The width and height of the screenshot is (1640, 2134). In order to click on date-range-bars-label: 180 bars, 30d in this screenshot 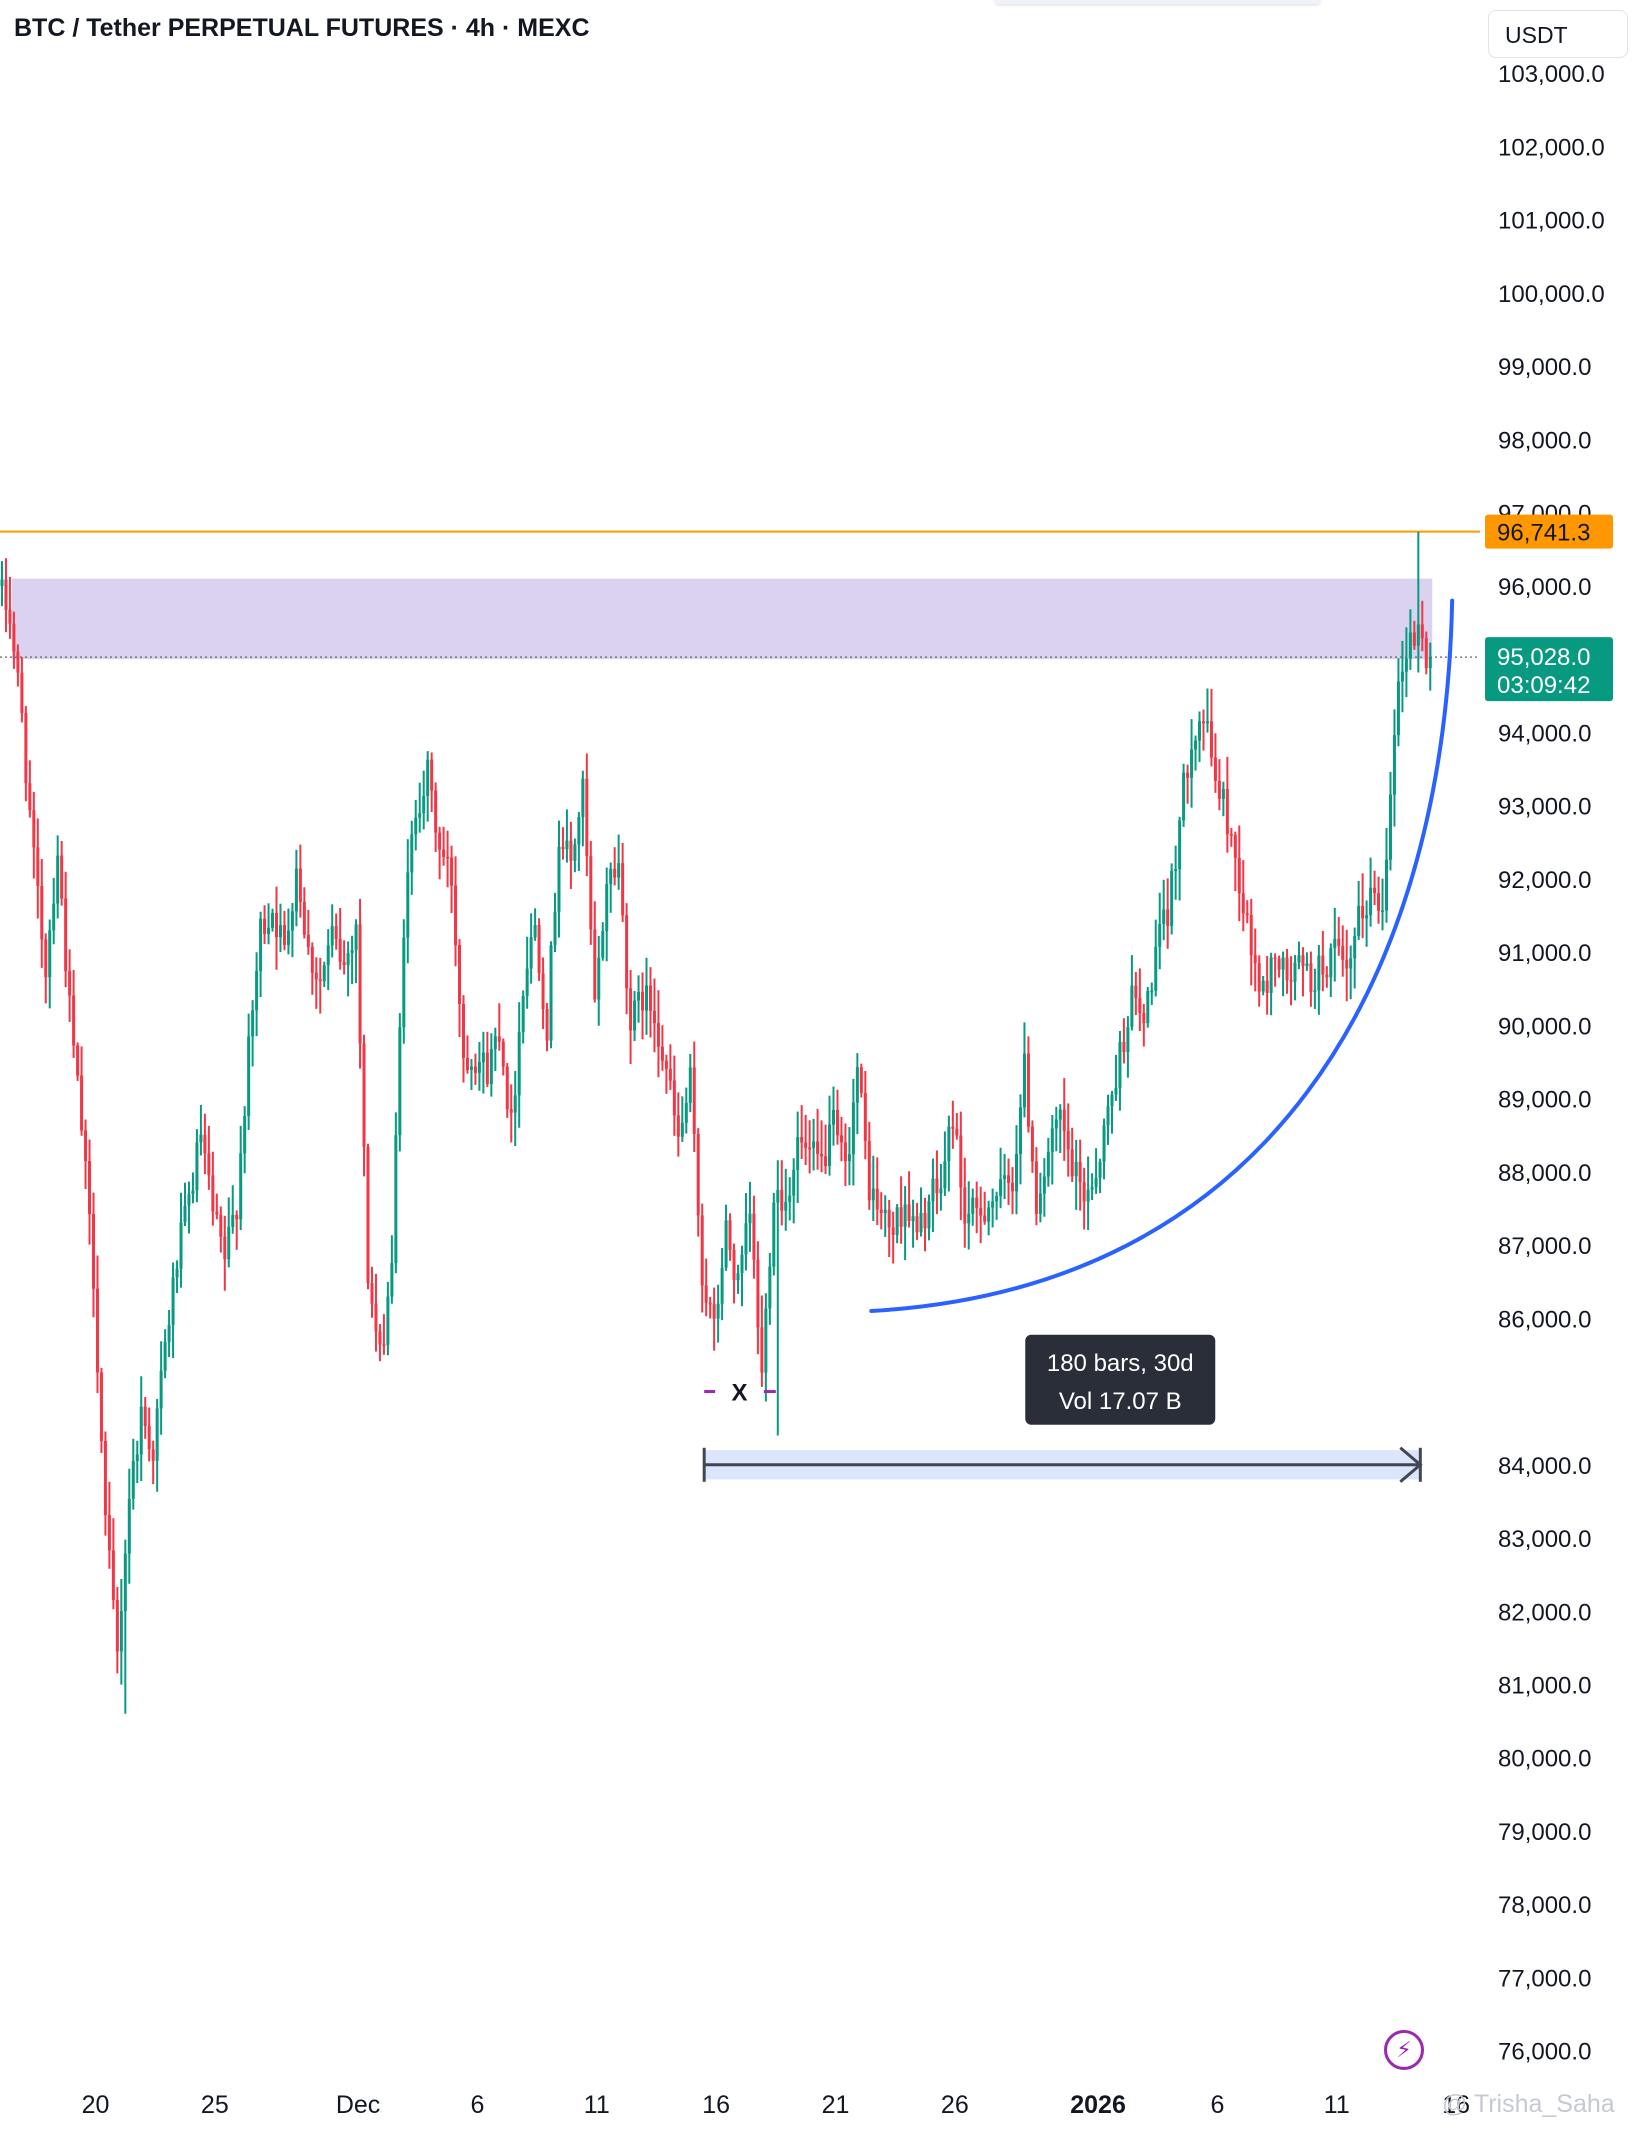, I will do `click(1120, 1363)`.